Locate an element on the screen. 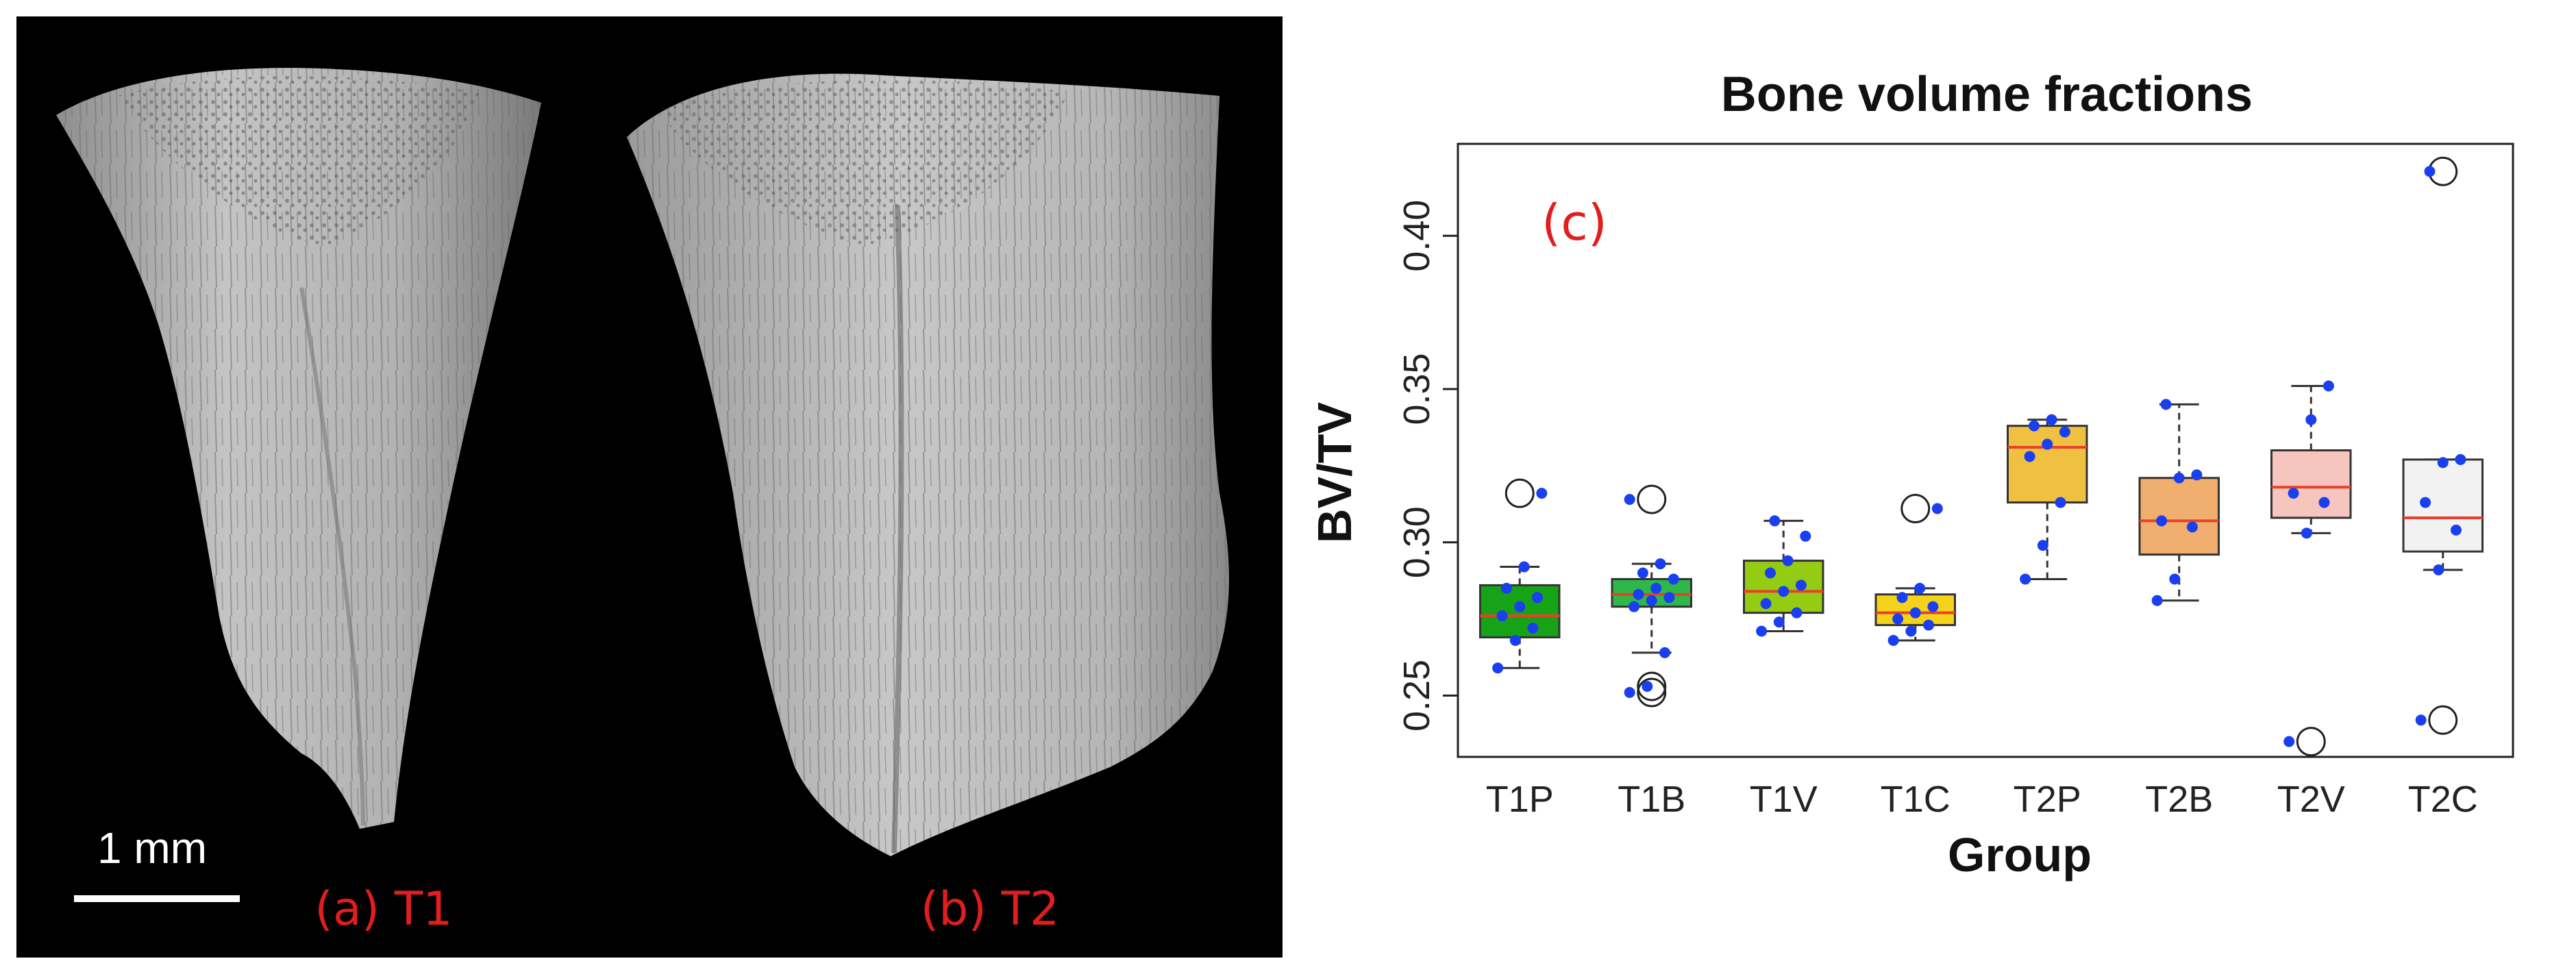 The image size is (2576, 974). box-t2p is located at coordinates (2047, 499).